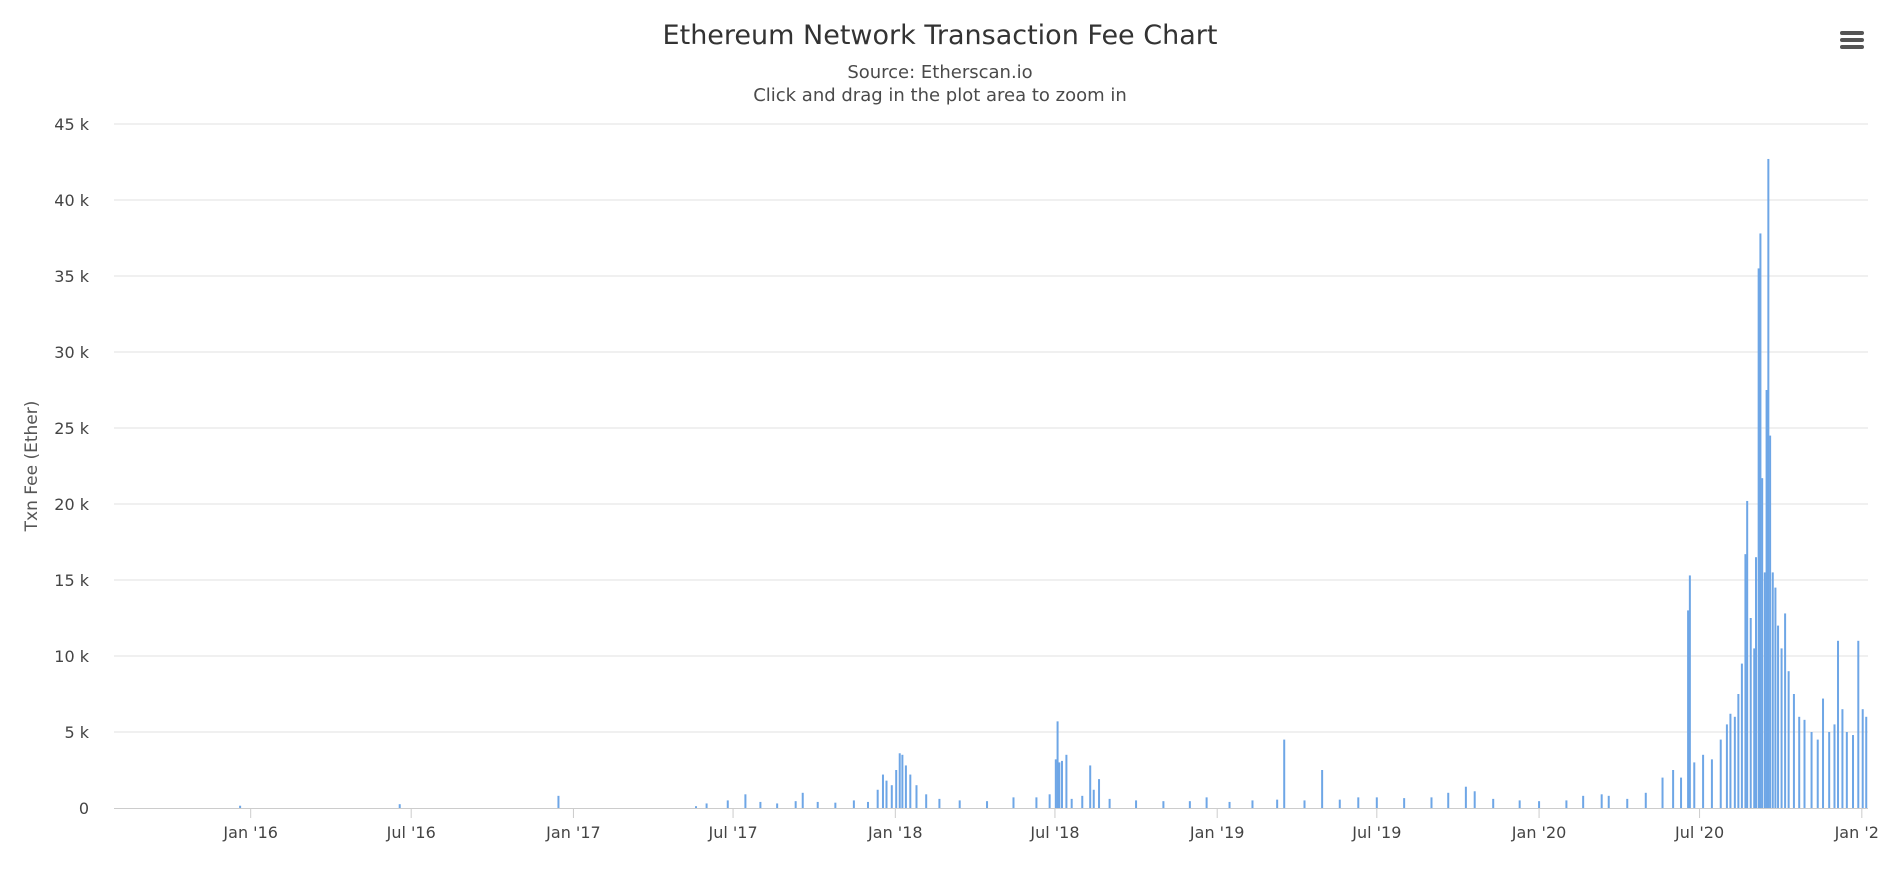  I want to click on context-menu-button, so click(1852, 40).